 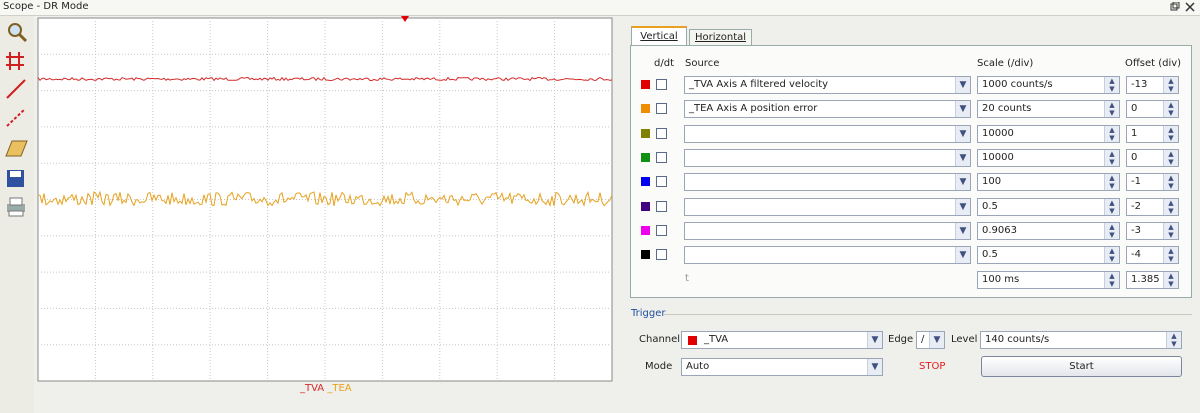 I want to click on separator, so click(x=928, y=314).